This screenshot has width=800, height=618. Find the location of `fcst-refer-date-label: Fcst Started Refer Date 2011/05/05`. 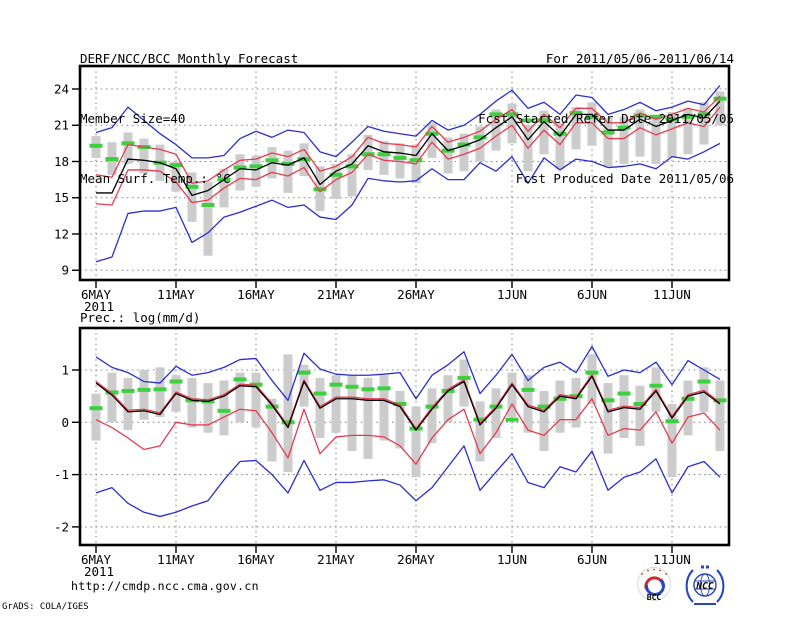

fcst-refer-date-label: Fcst Started Refer Date 2011/05/05 is located at coordinates (606, 118).